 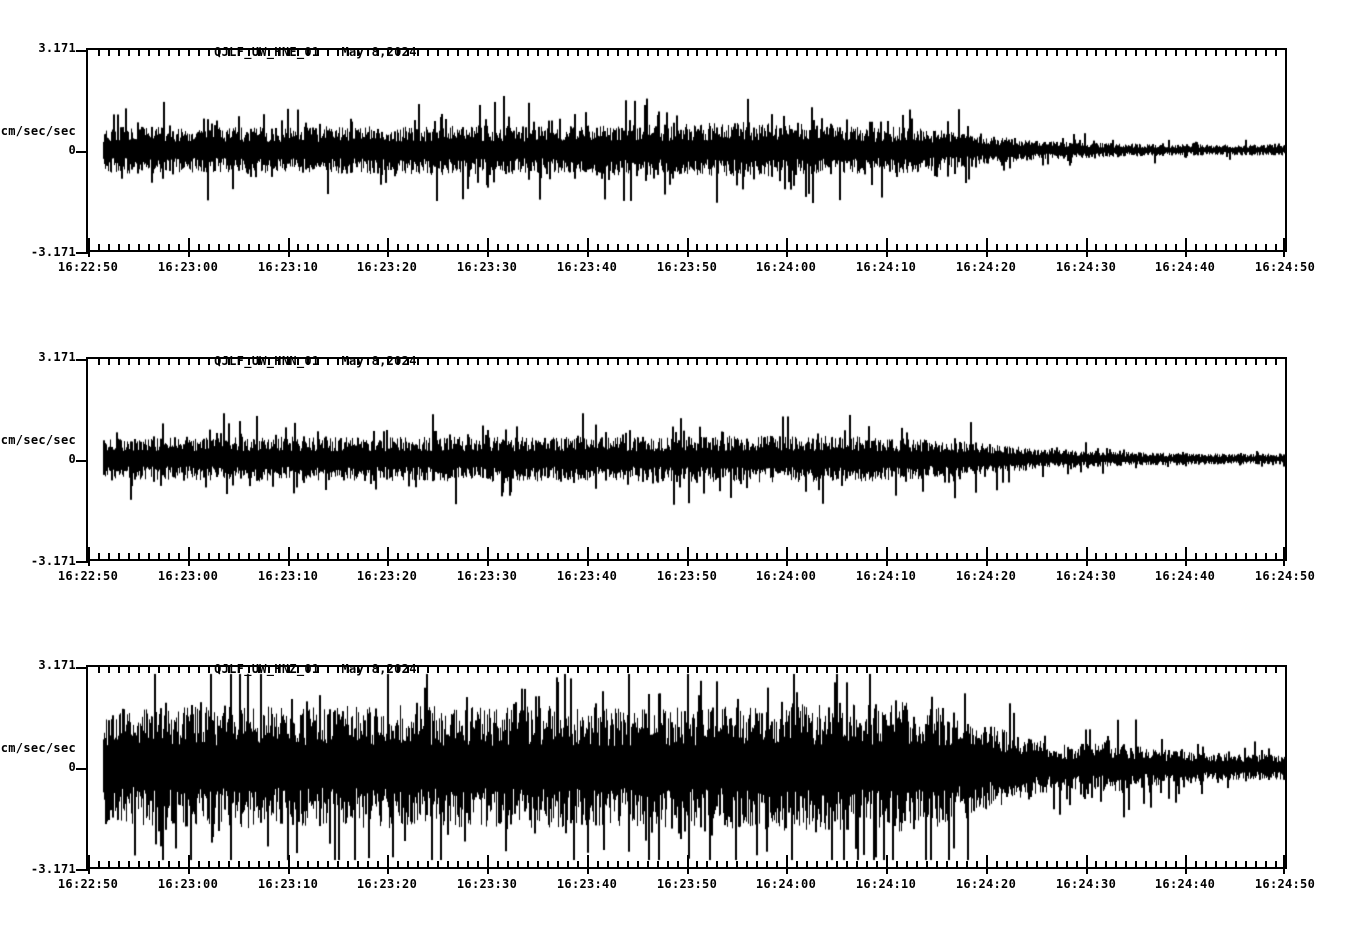 I want to click on x-tick-label: 16:24:20, so click(x=986, y=884).